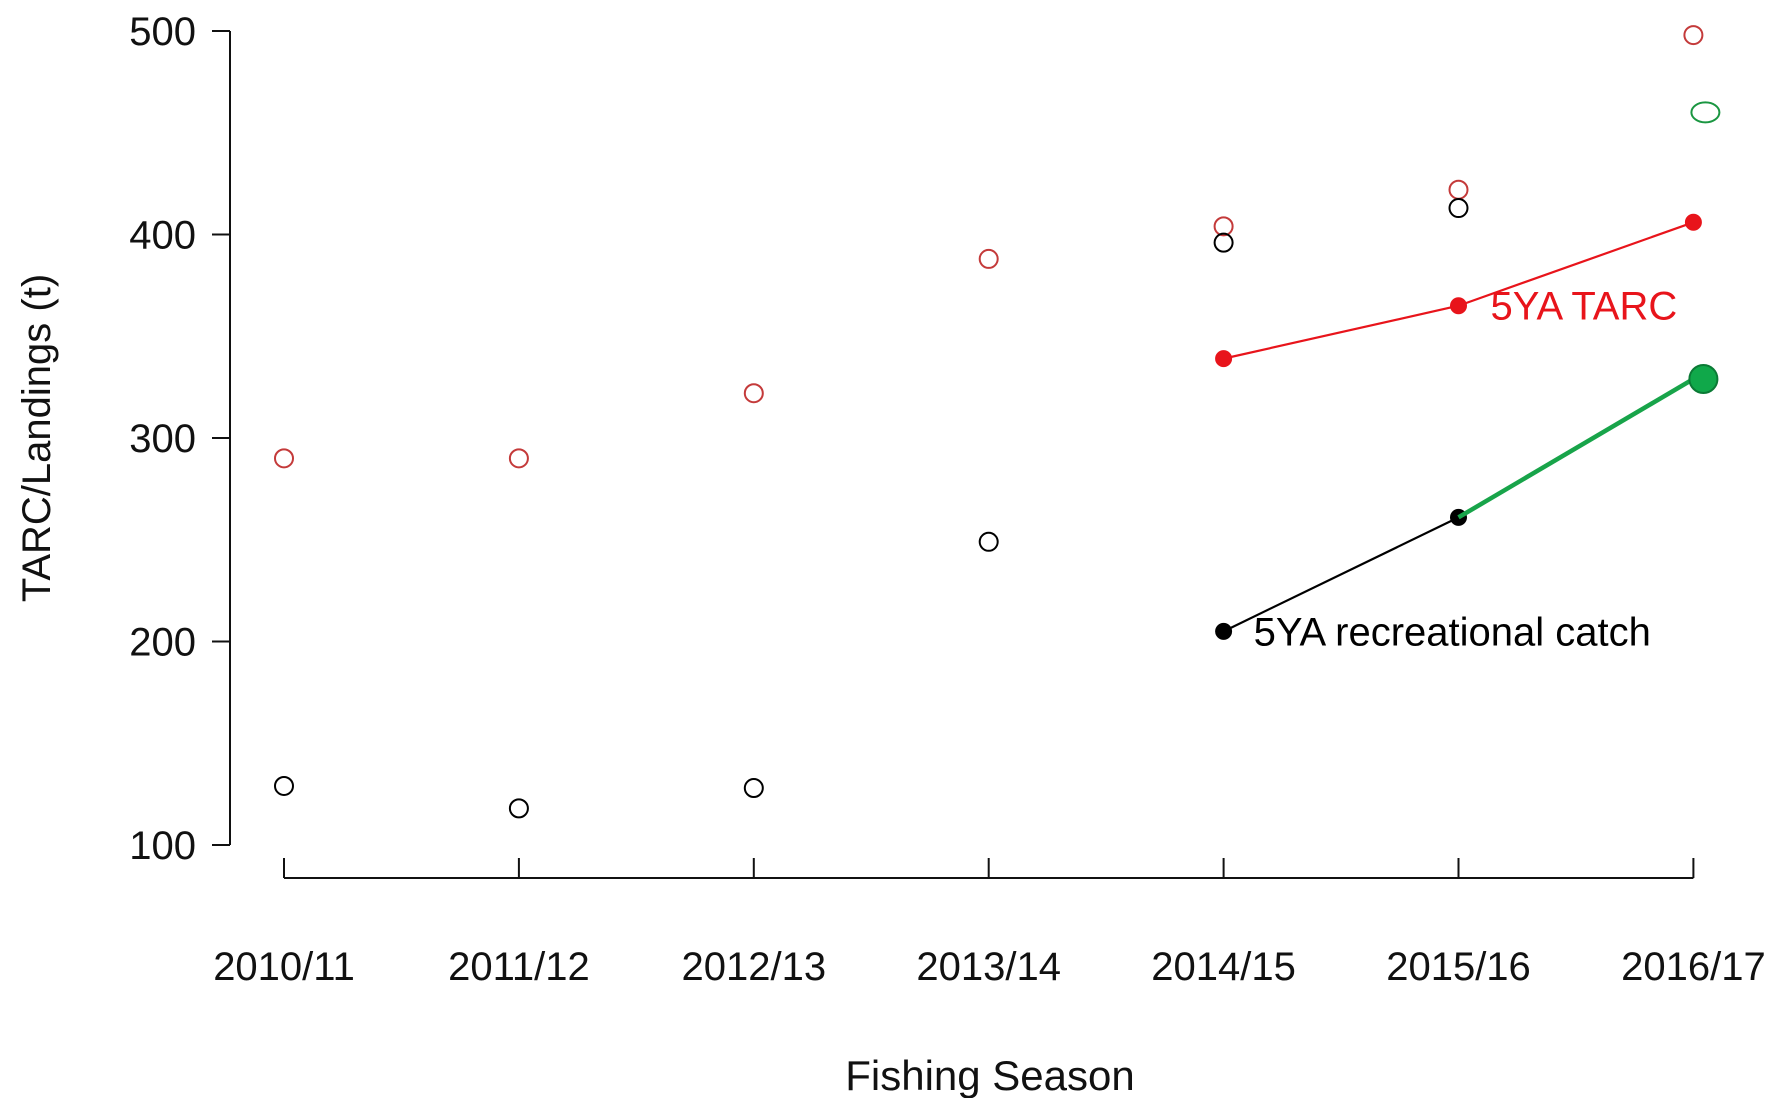  I want to click on x-tick-label: 2014/15, so click(1223, 967).